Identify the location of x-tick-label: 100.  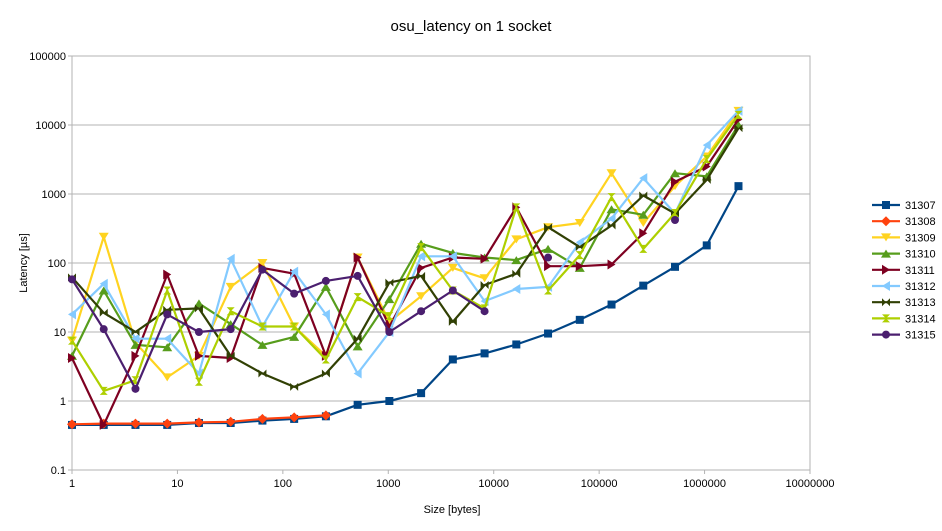
(283, 484).